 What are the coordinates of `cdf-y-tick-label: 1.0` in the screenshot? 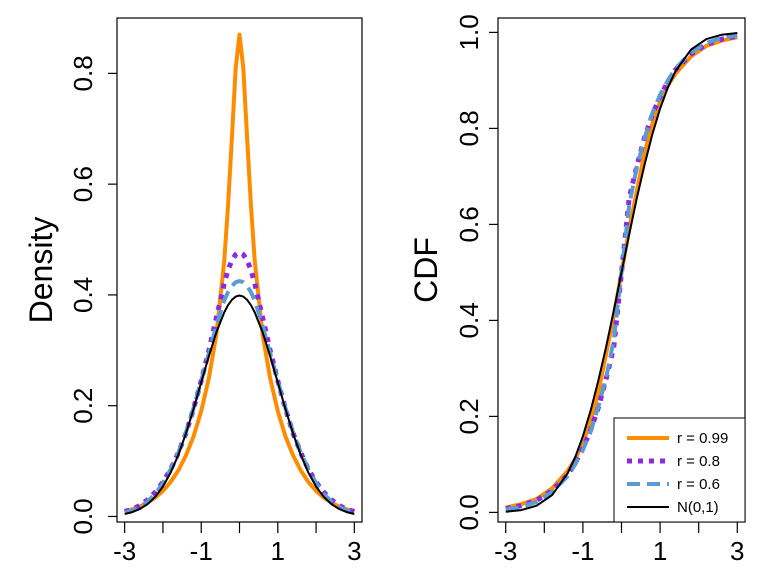 It's located at (469, 32).